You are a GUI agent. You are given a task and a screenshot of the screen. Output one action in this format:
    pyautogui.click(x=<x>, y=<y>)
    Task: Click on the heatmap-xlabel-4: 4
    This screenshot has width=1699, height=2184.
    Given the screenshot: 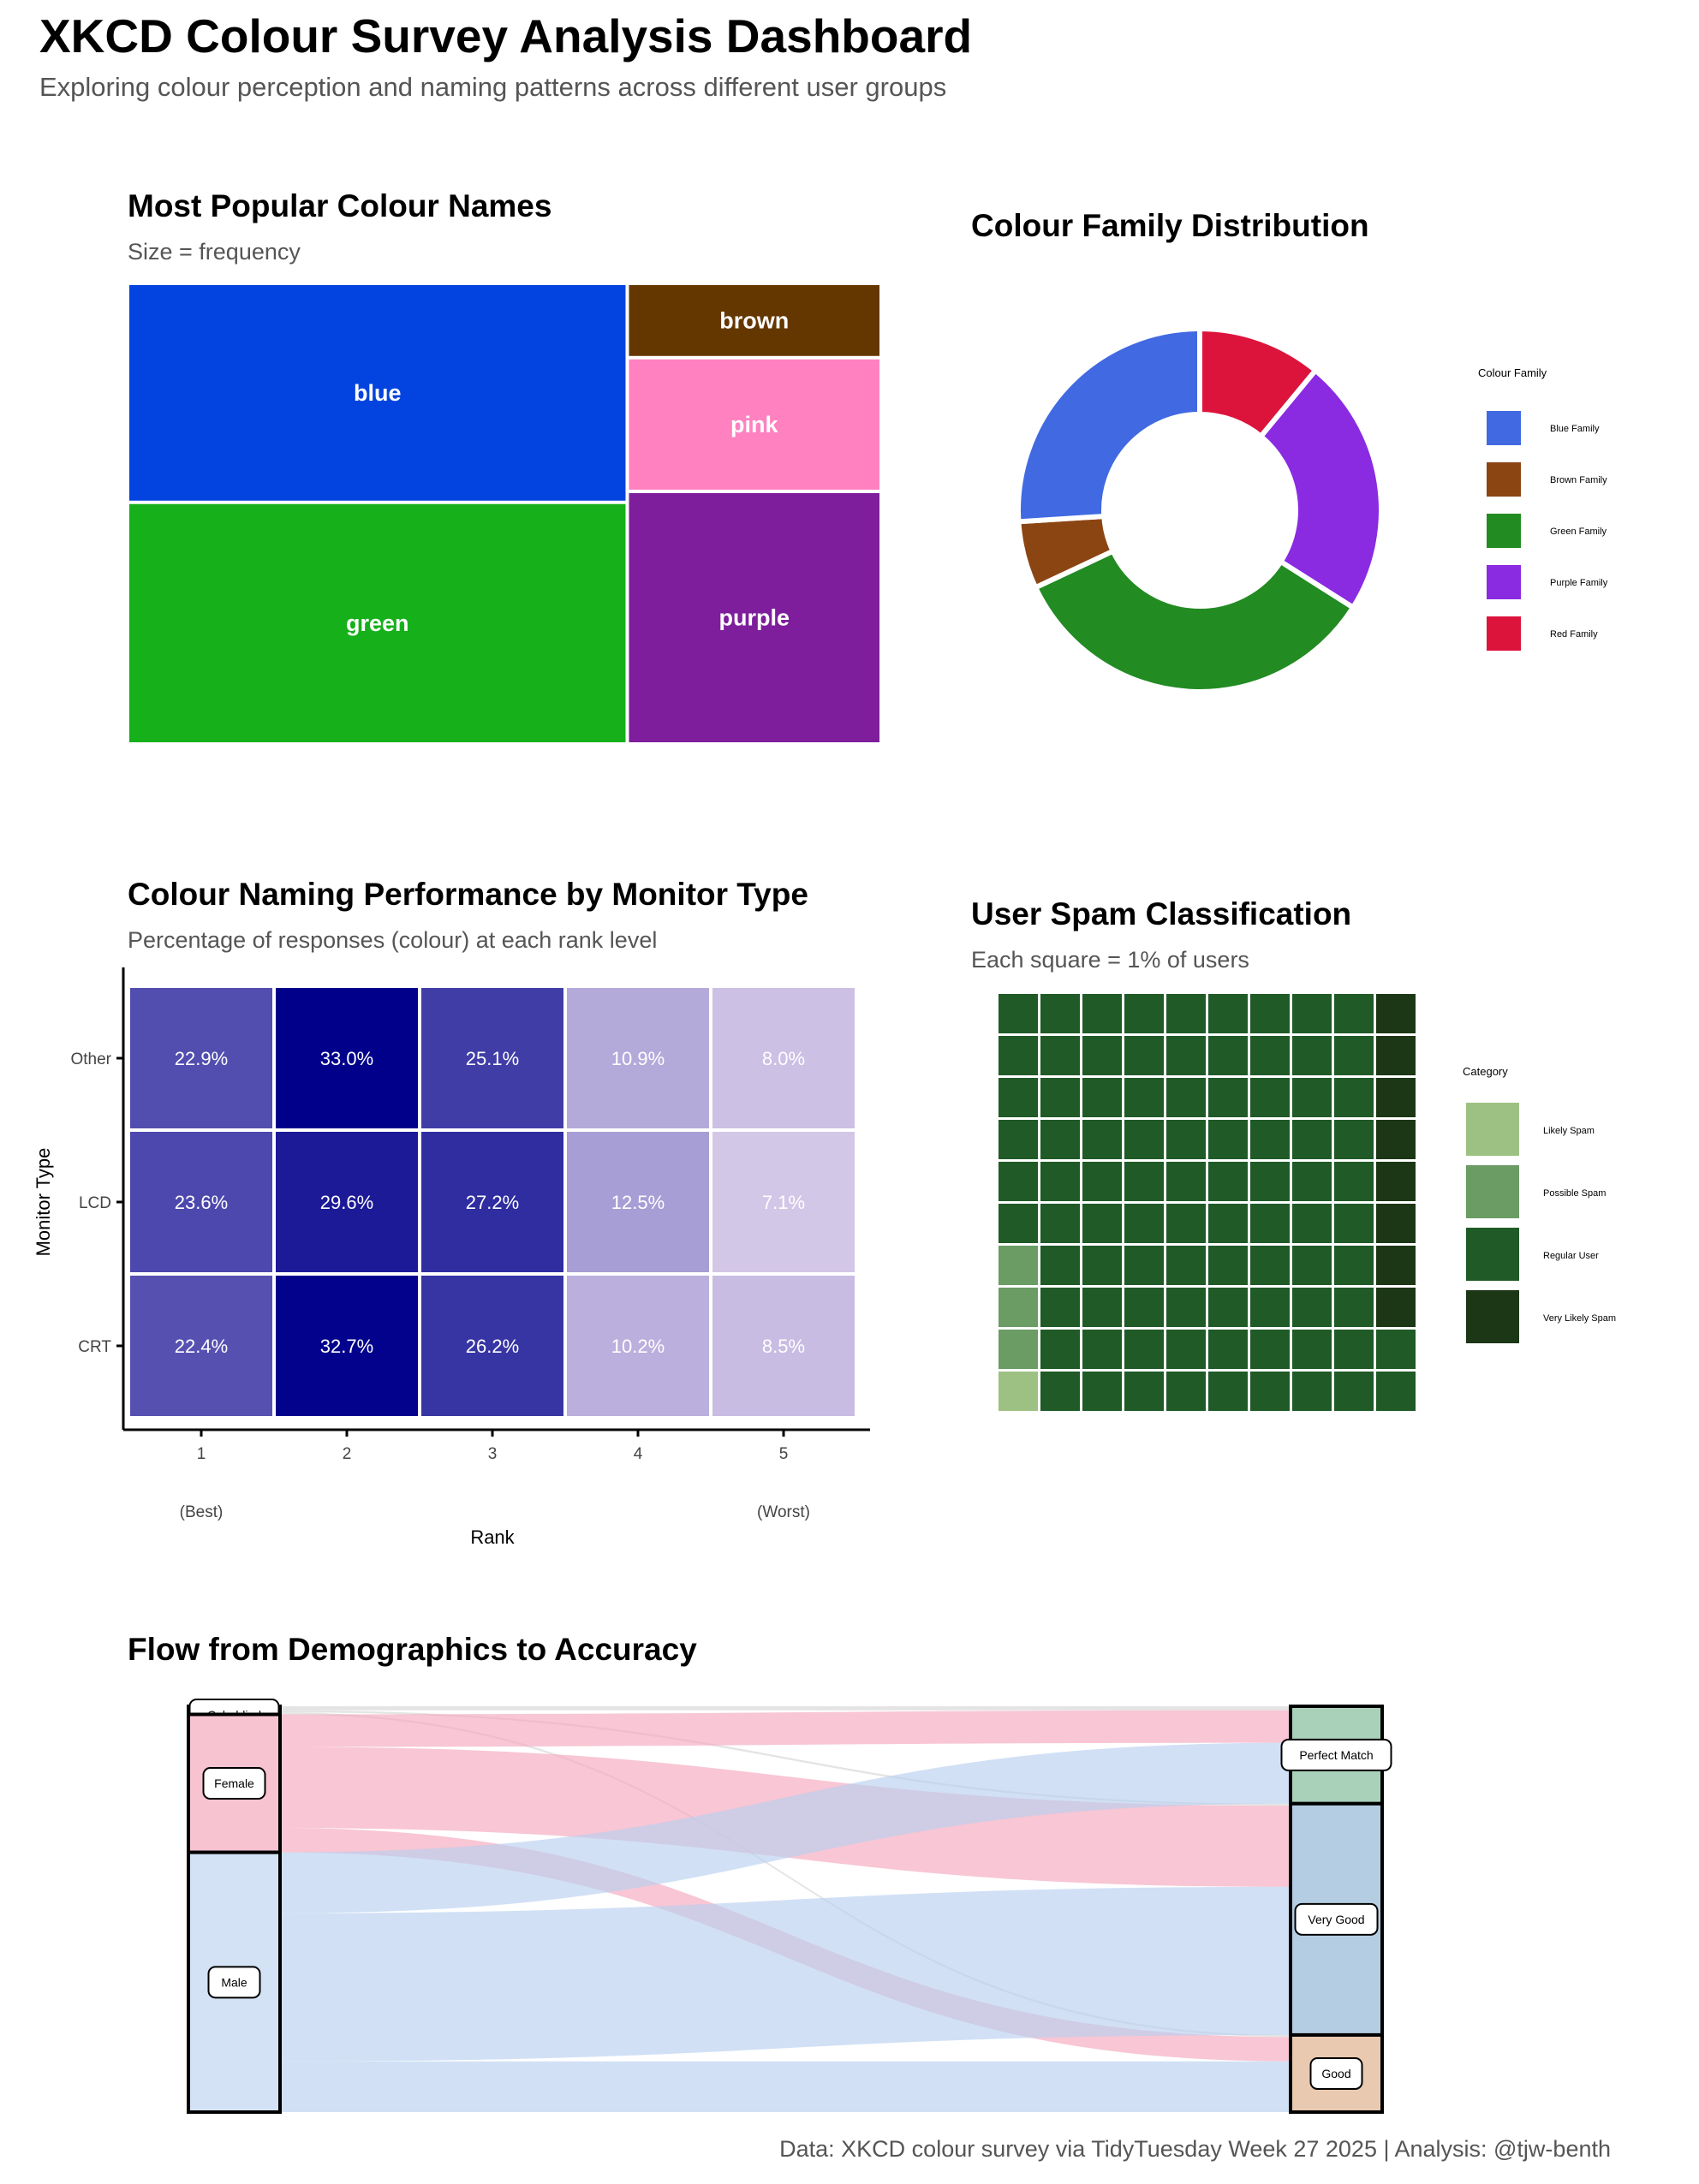 What is the action you would take?
    pyautogui.click(x=638, y=1454)
    